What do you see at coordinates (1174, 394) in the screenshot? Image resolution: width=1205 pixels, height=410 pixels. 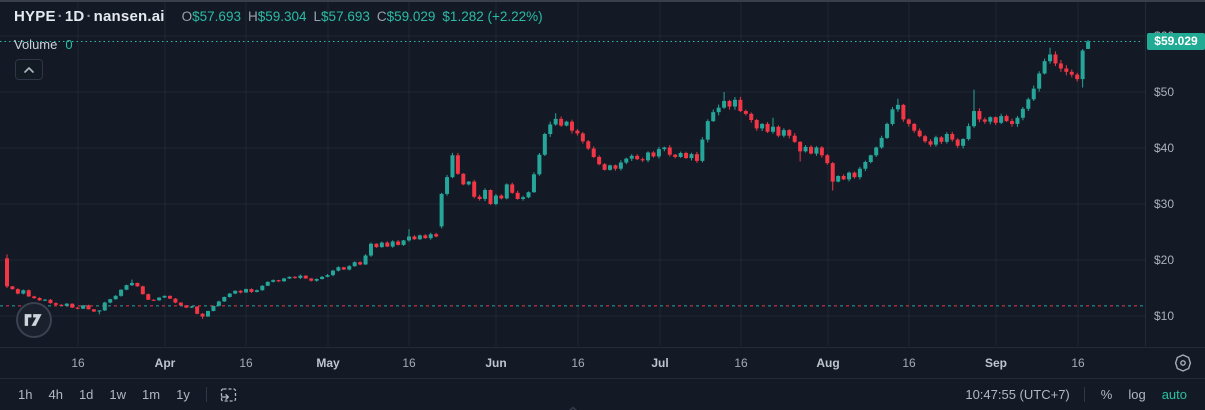 I see `auto-scale-button: auto` at bounding box center [1174, 394].